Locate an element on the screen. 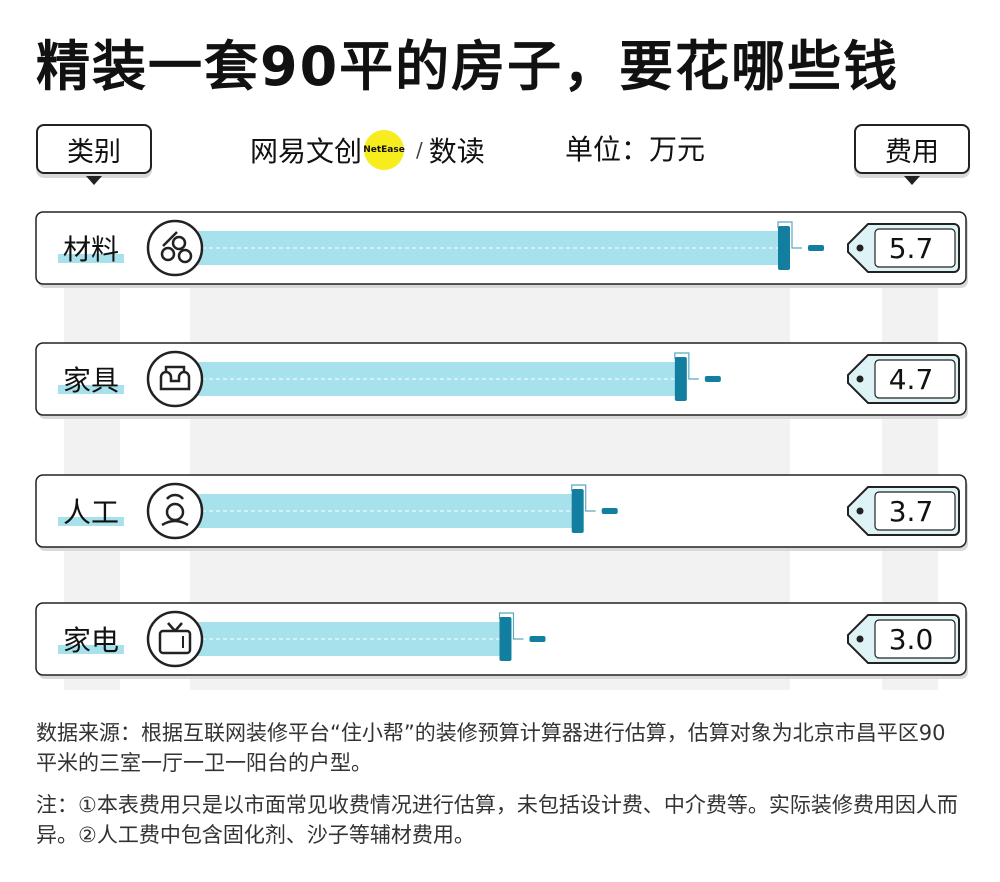  data-label: 3.7 is located at coordinates (911, 511).